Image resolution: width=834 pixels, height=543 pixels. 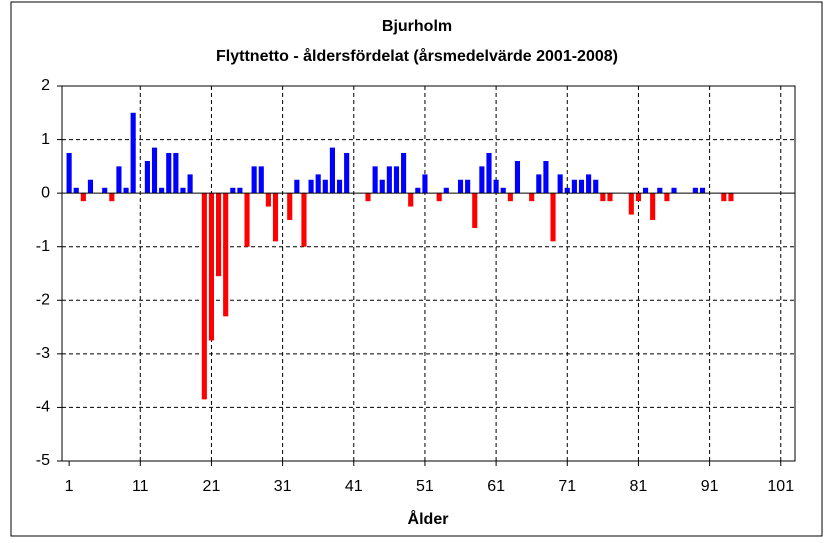 I want to click on y-tick-label: -3, so click(x=43, y=353).